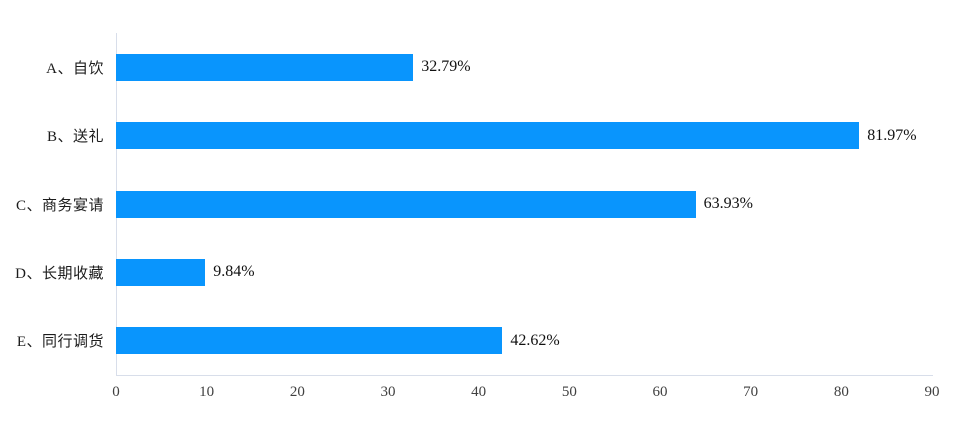 The height and width of the screenshot is (425, 960). Describe the element at coordinates (841, 392) in the screenshot. I see `x-tick-label: 80` at that location.